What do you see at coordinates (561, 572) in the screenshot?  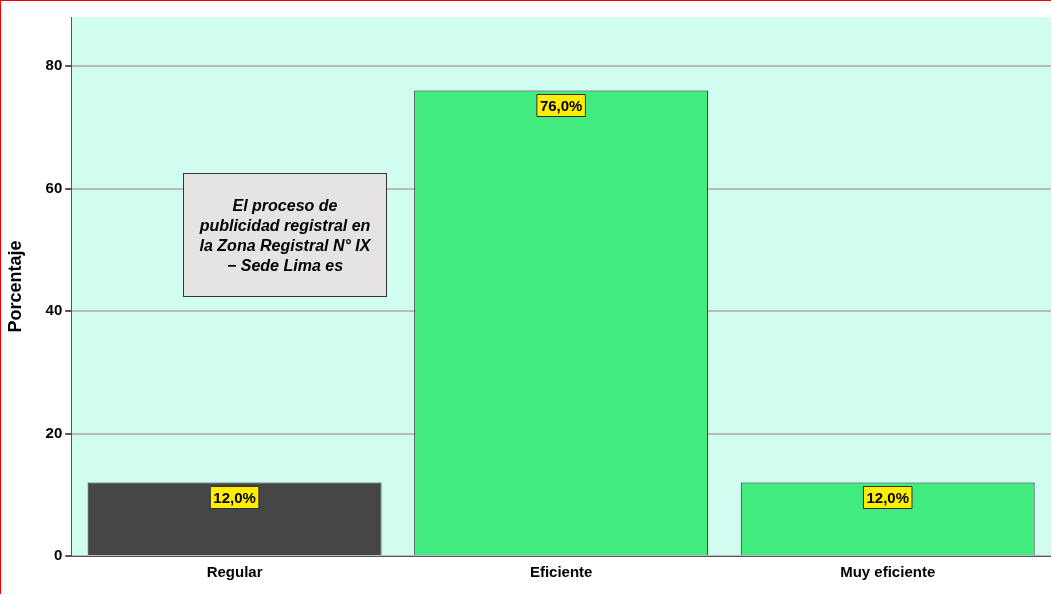 I see `x-tick-label: Eficiente` at bounding box center [561, 572].